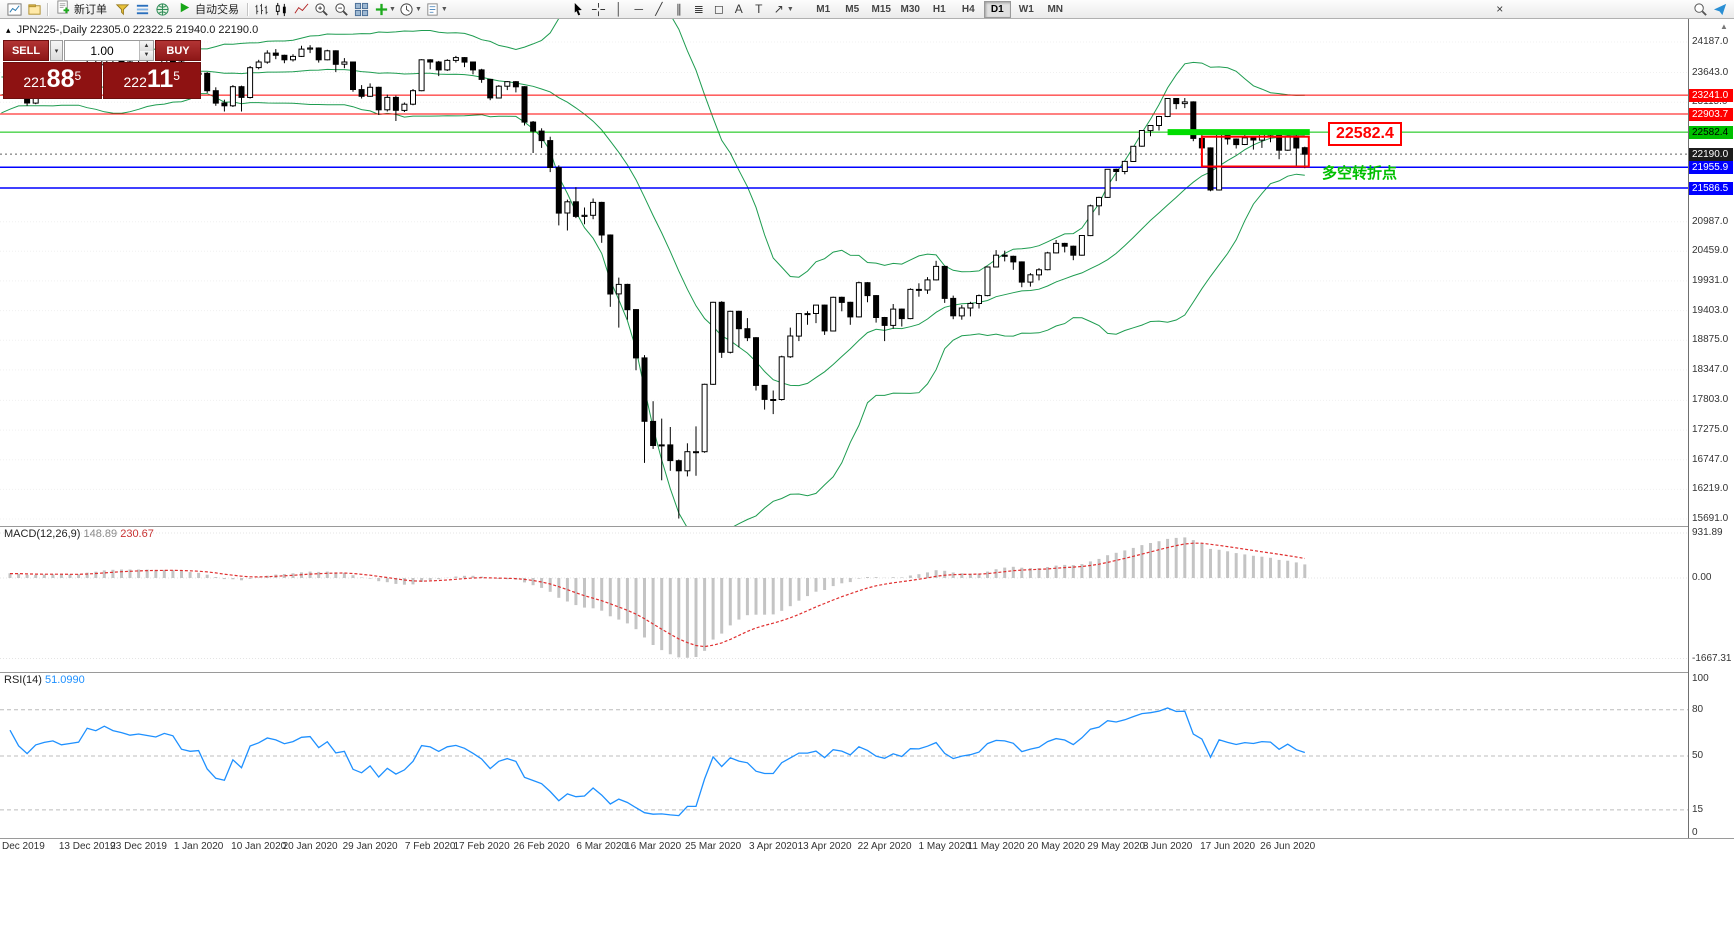 The image size is (1734, 949). I want to click on vertical-line-icon: │, so click(619, 9).